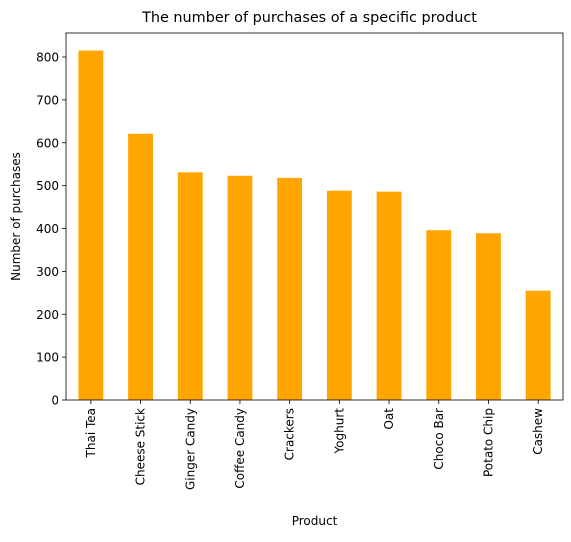  I want to click on bar-oat, so click(389, 295).